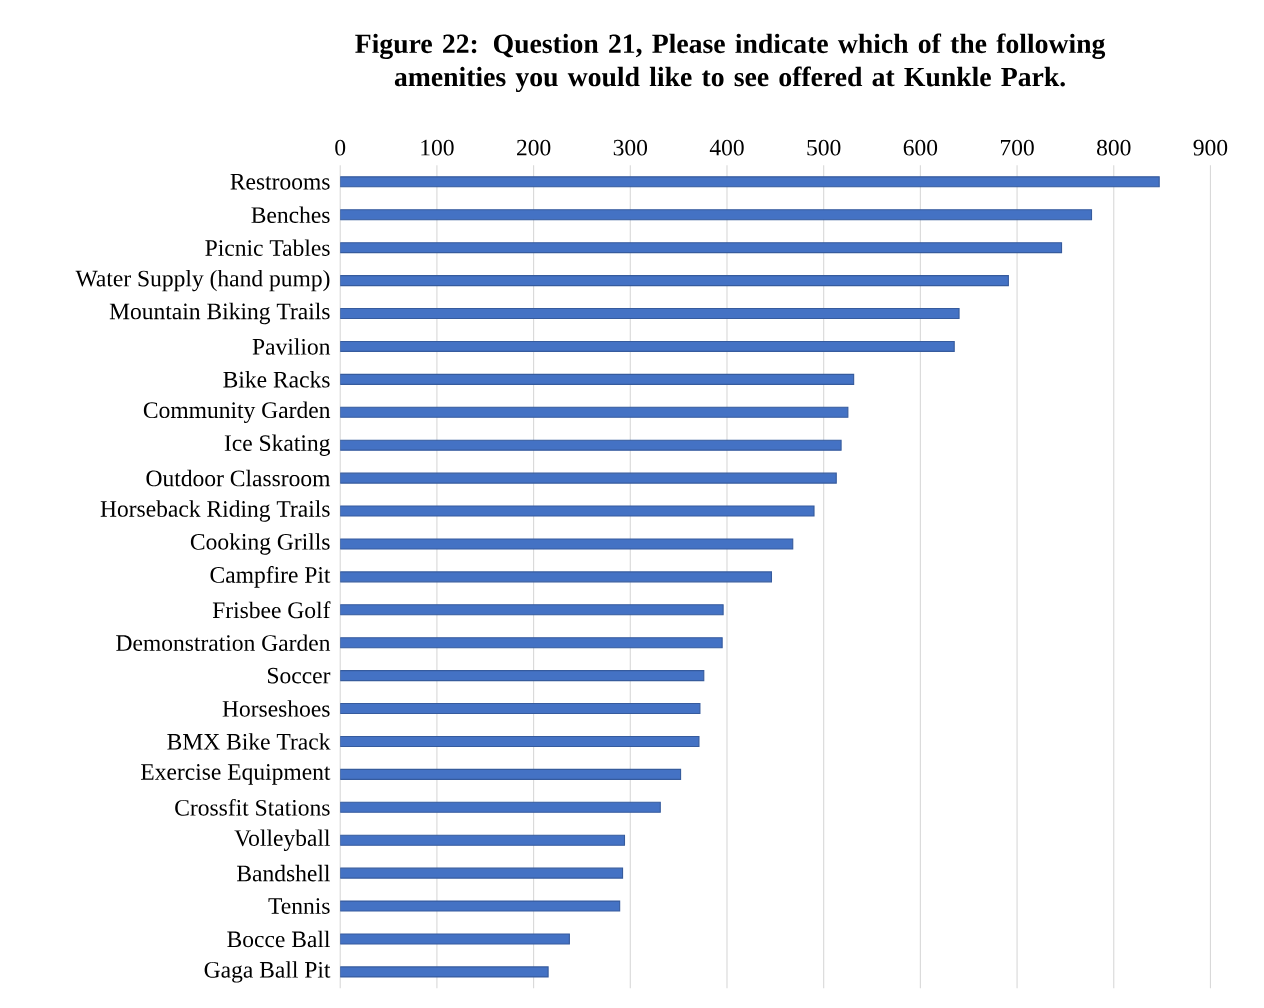 The width and height of the screenshot is (1264, 1008). What do you see at coordinates (283, 873) in the screenshot?
I see `y-tick-label: Bandshell` at bounding box center [283, 873].